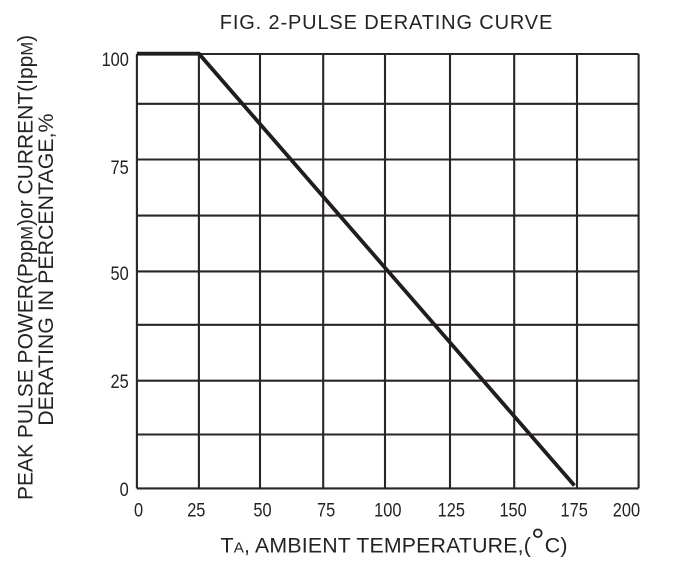 This screenshot has width=680, height=574. What do you see at coordinates (26, 267) in the screenshot?
I see `svg-text:PEAK PULSE POWER(PppM)or CURRE: PEAK PULSE POWER(PppM)or CURRENT(IppM)` at bounding box center [26, 267].